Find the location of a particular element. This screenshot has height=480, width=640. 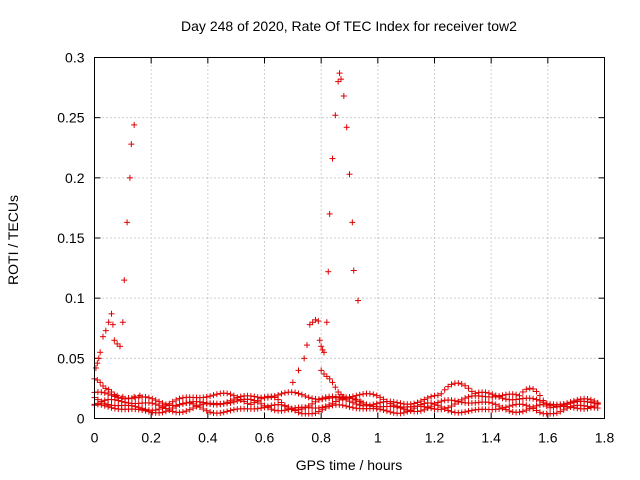

y-tick-label: 0.2 is located at coordinates (75, 178).